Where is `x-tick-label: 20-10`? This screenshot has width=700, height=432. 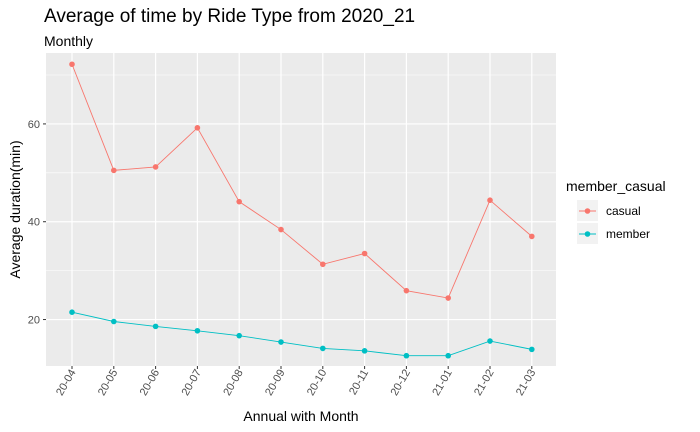 x-tick-label: 20-10 is located at coordinates (317, 383).